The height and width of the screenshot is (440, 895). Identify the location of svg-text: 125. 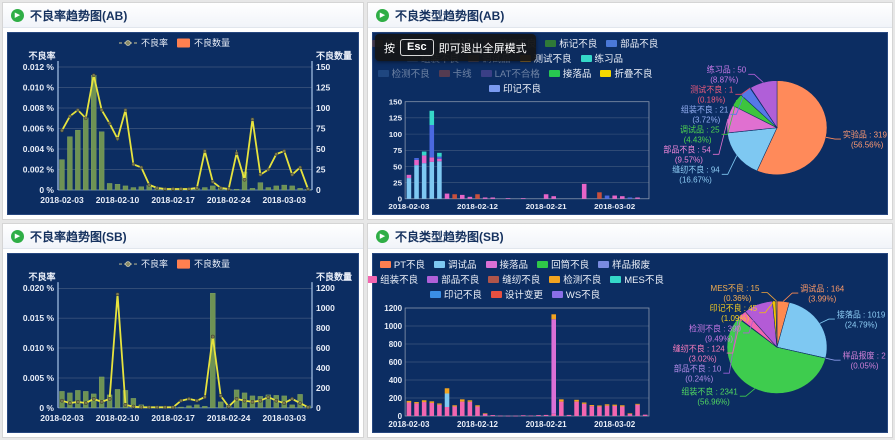
(396, 118).